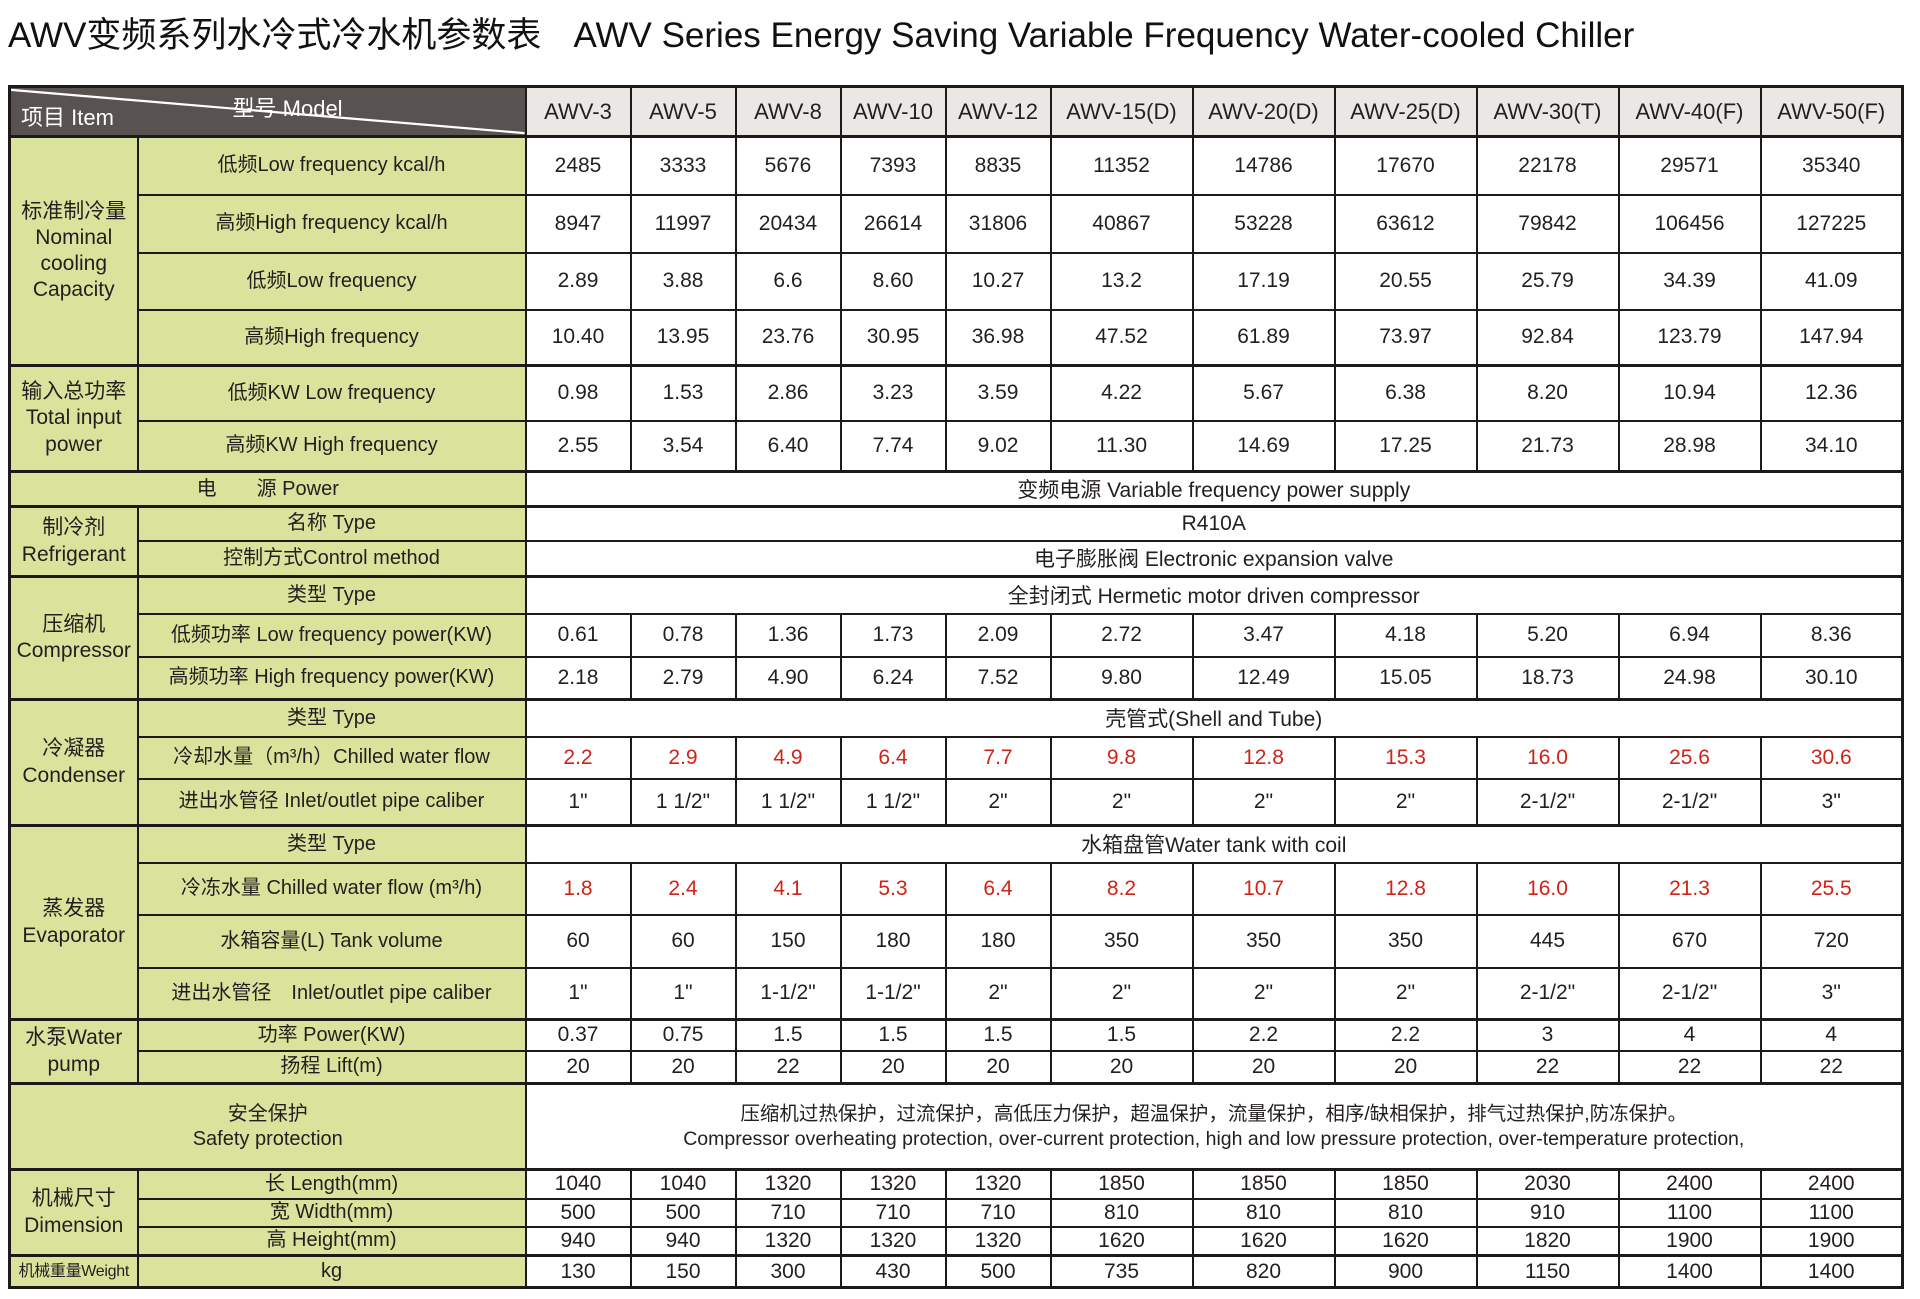  Describe the element at coordinates (1214, 718) in the screenshot. I see `span-value-cell: 壳管式(Shell and Tube)` at that location.